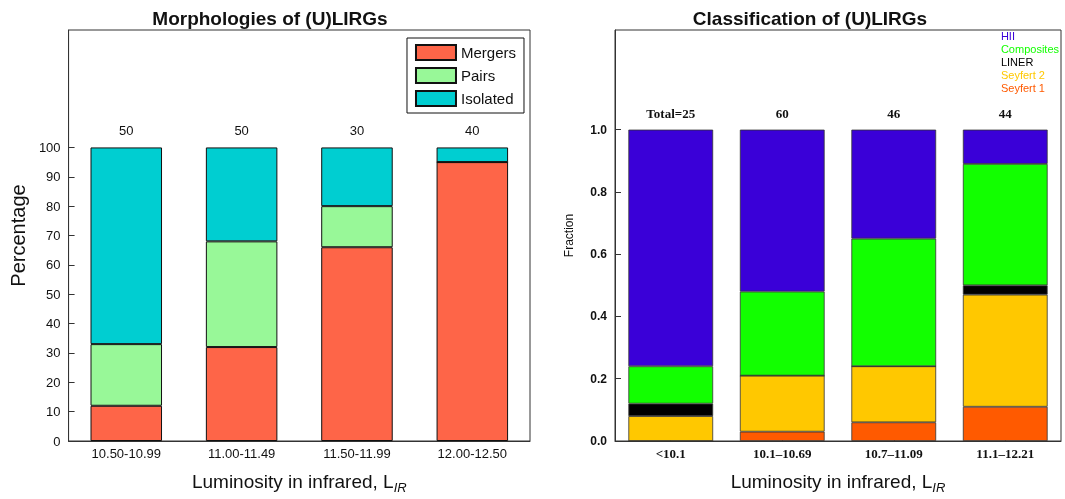 This screenshot has width=1065, height=499. What do you see at coordinates (569, 235) in the screenshot?
I see `y-axis-title: Fraction` at bounding box center [569, 235].